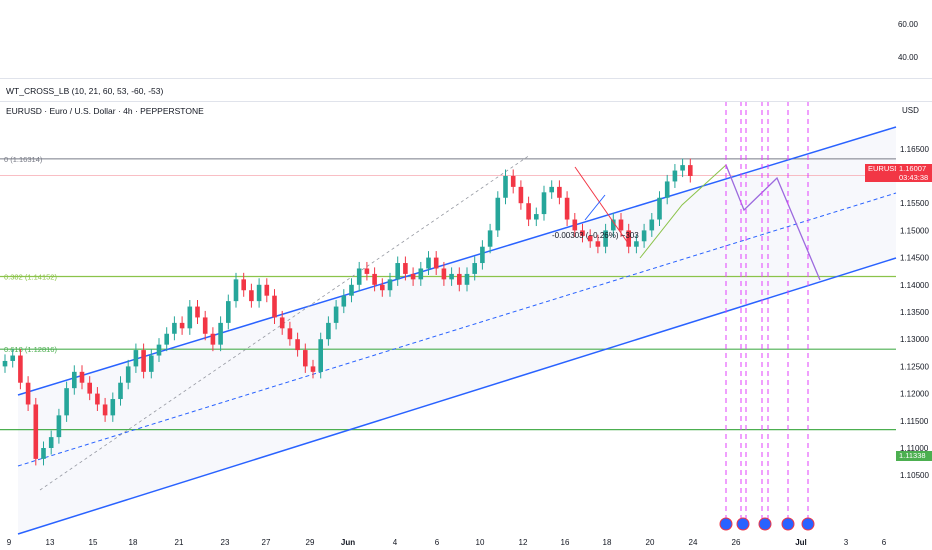  I want to click on price-axis-tick: 1.12500, so click(914, 366).